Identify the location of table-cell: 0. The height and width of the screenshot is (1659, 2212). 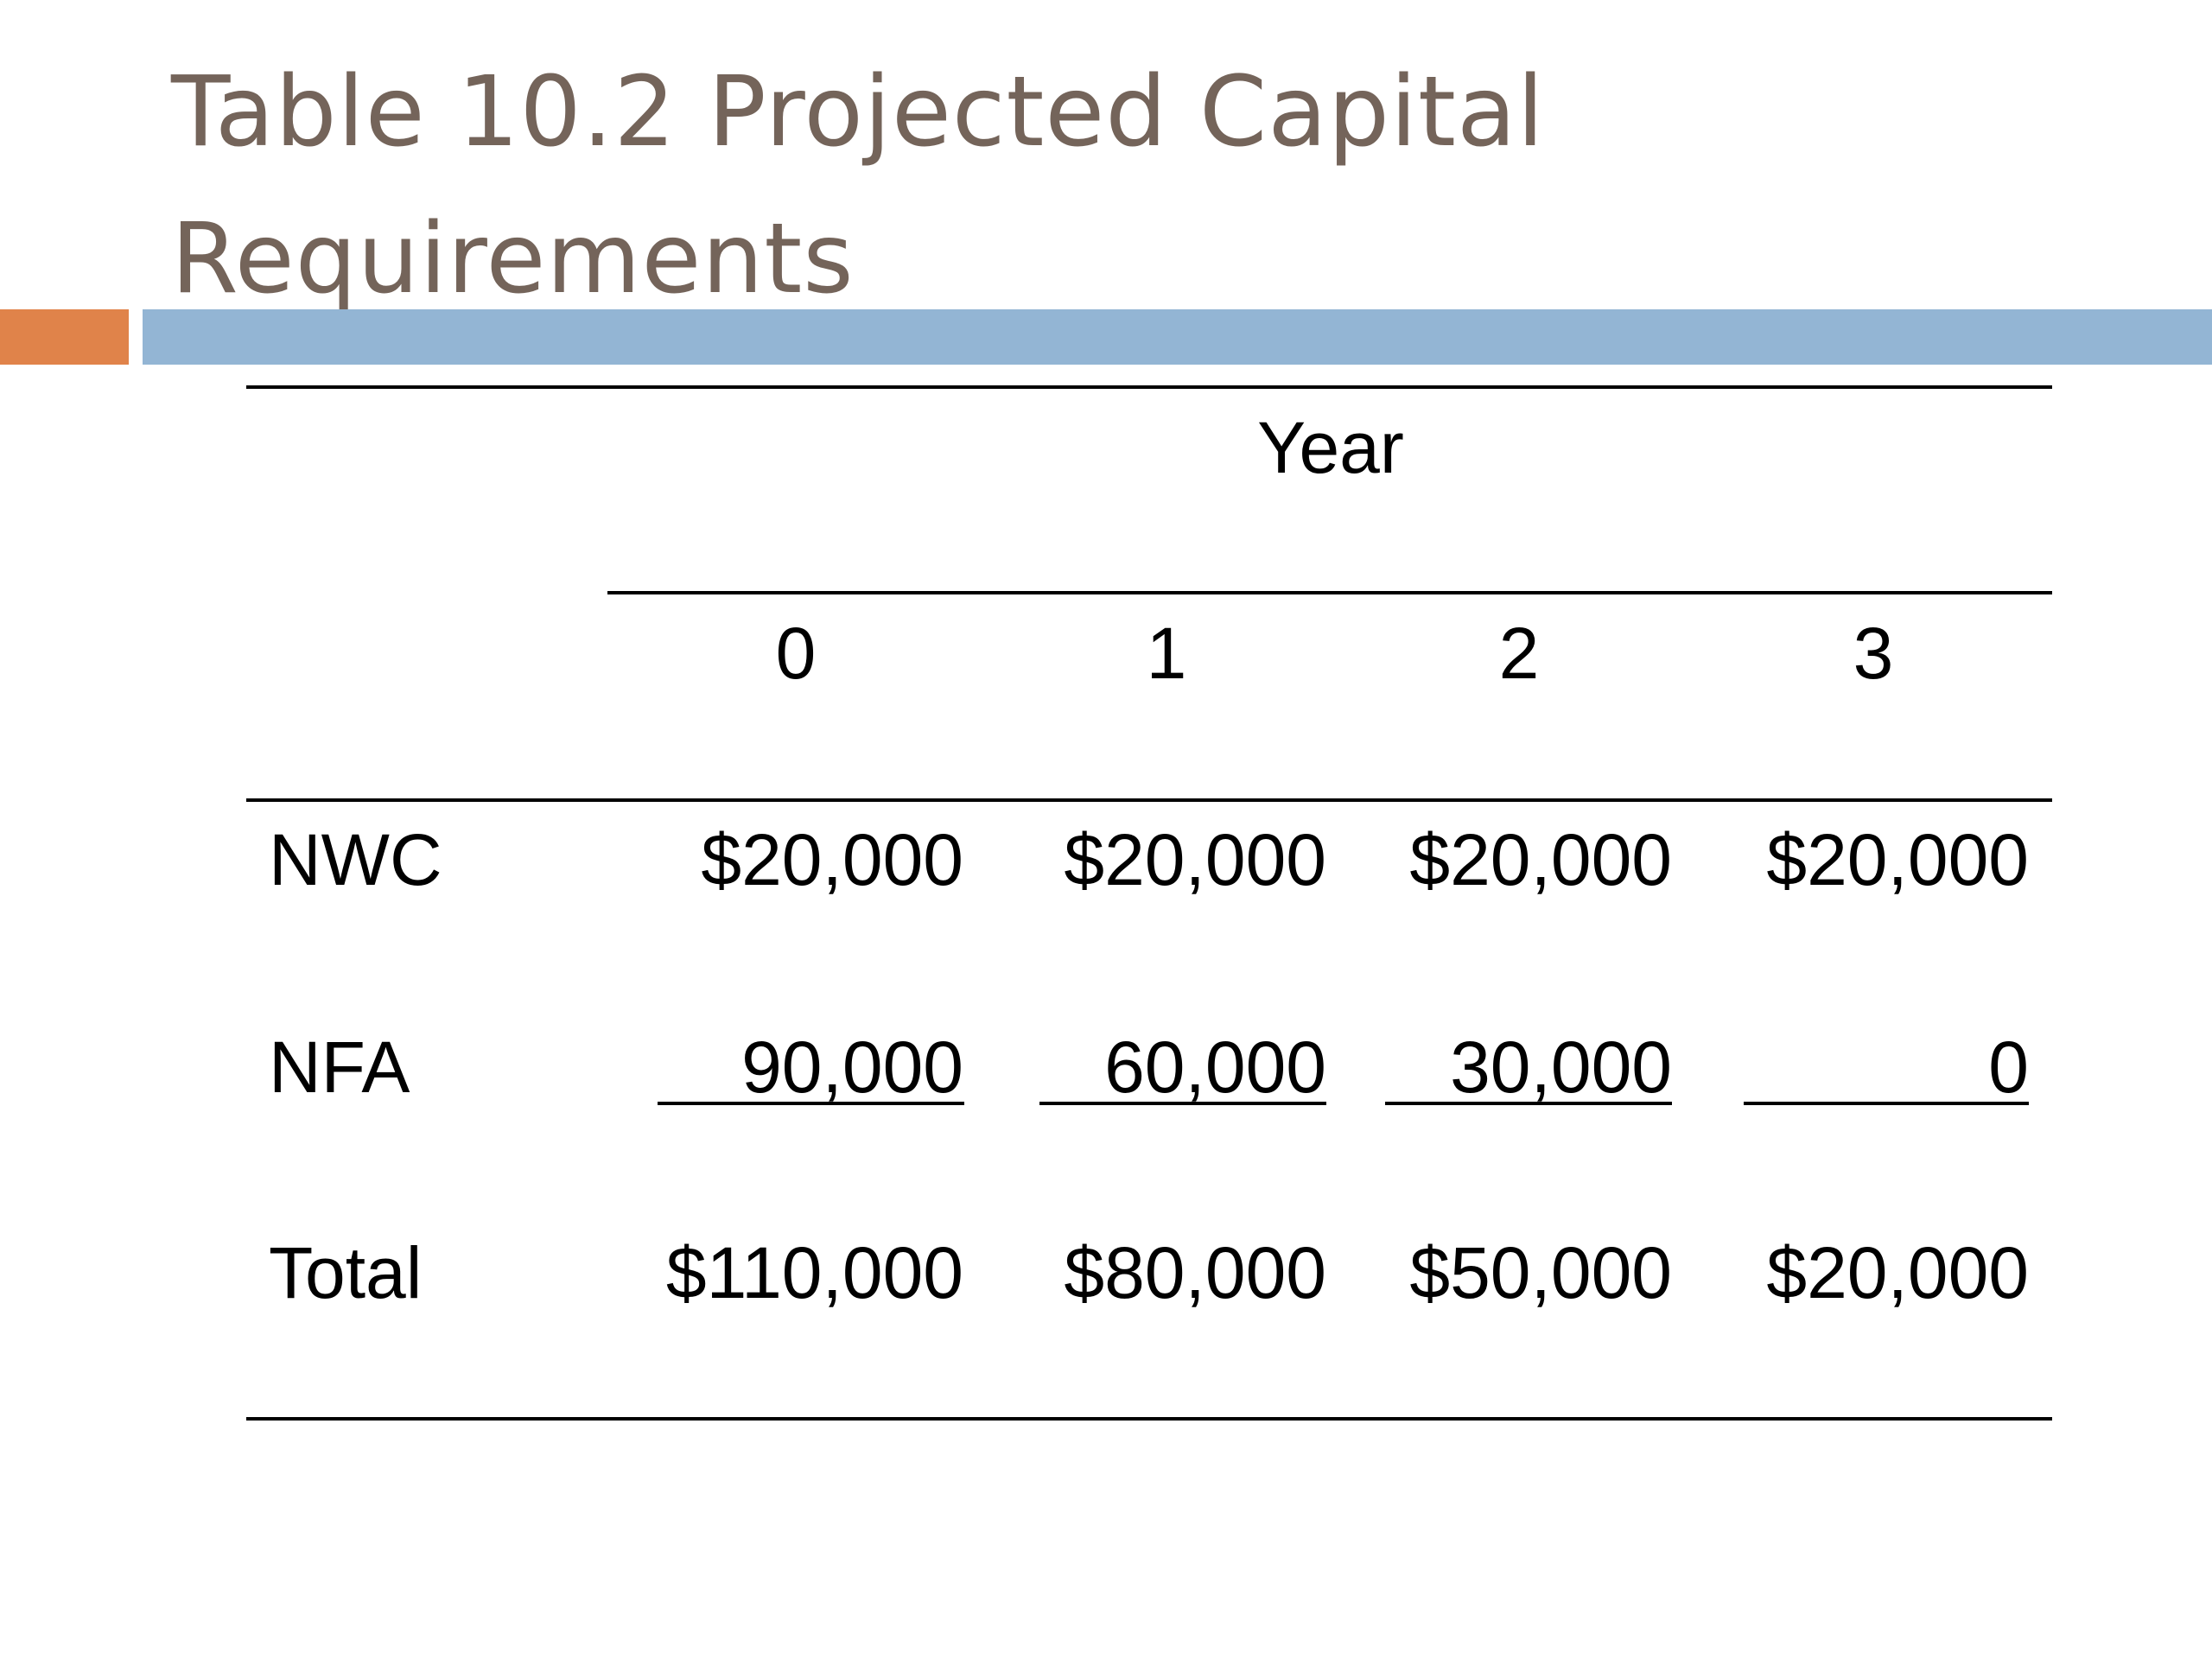
(2008, 1067).